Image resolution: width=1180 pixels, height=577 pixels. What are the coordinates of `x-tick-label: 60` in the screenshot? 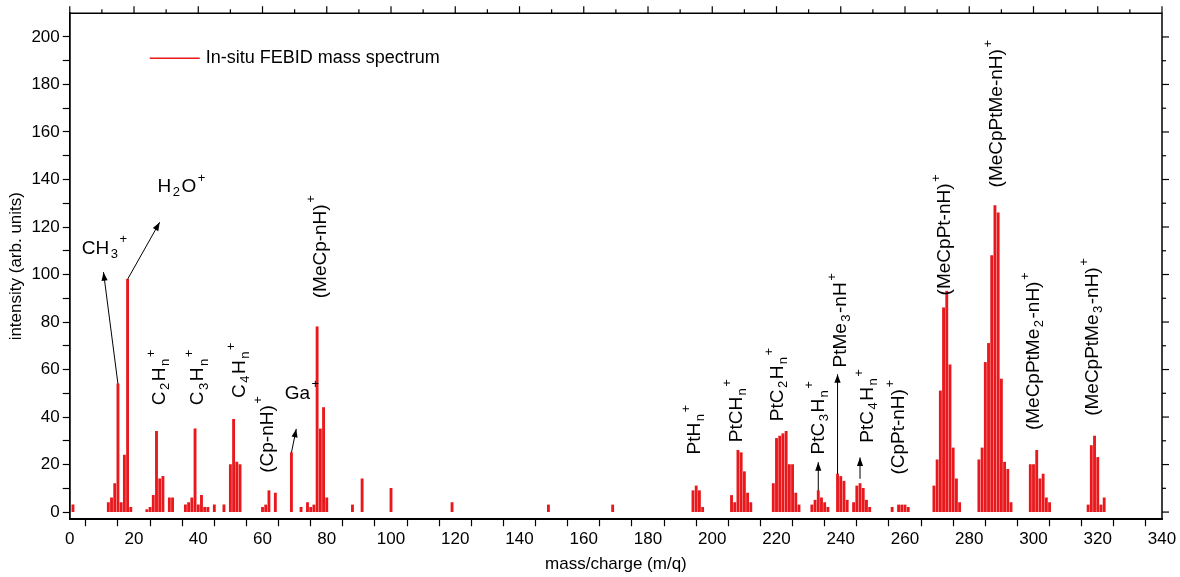 It's located at (262, 539).